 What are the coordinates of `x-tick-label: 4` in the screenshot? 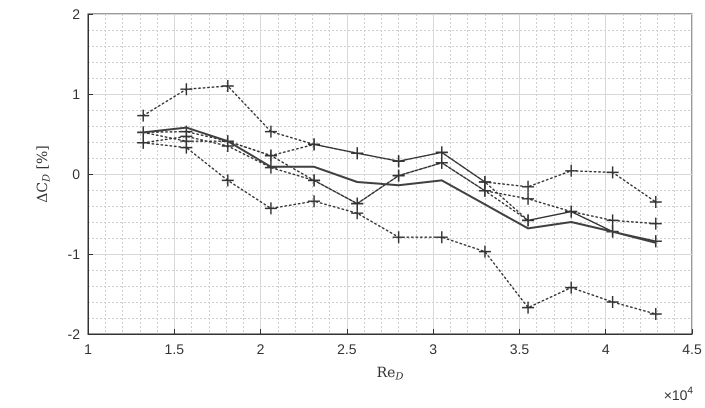 It's located at (606, 349).